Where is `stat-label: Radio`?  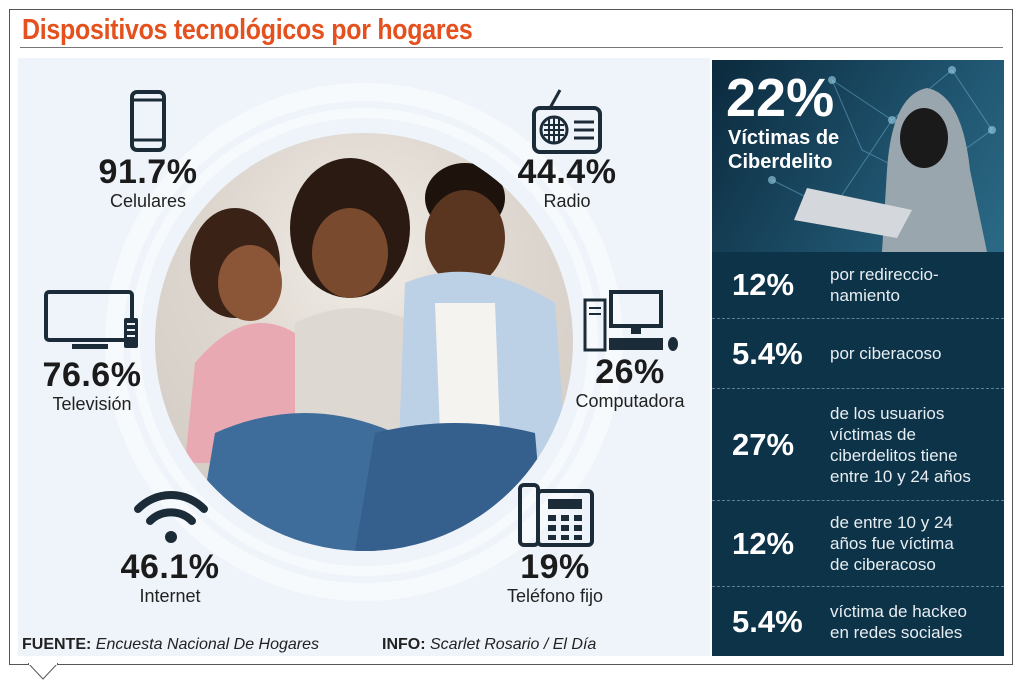 stat-label: Radio is located at coordinates (567, 201).